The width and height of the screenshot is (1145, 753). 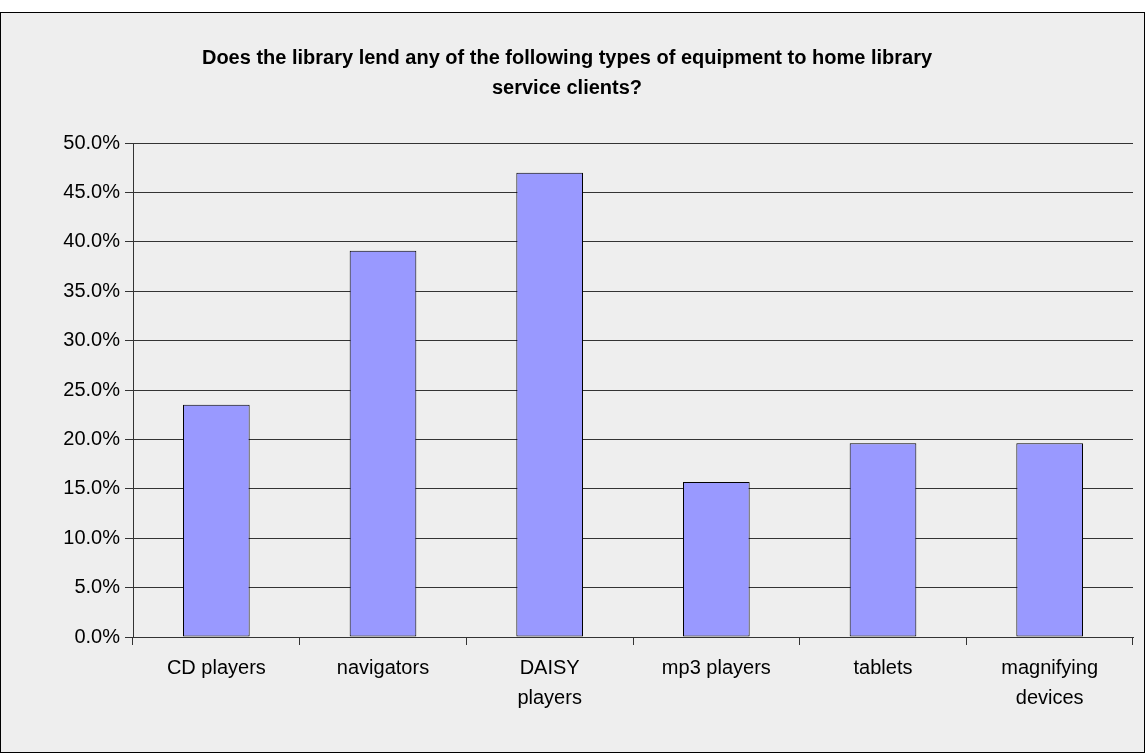 What do you see at coordinates (92, 437) in the screenshot?
I see `y-tick-label: 20.0%` at bounding box center [92, 437].